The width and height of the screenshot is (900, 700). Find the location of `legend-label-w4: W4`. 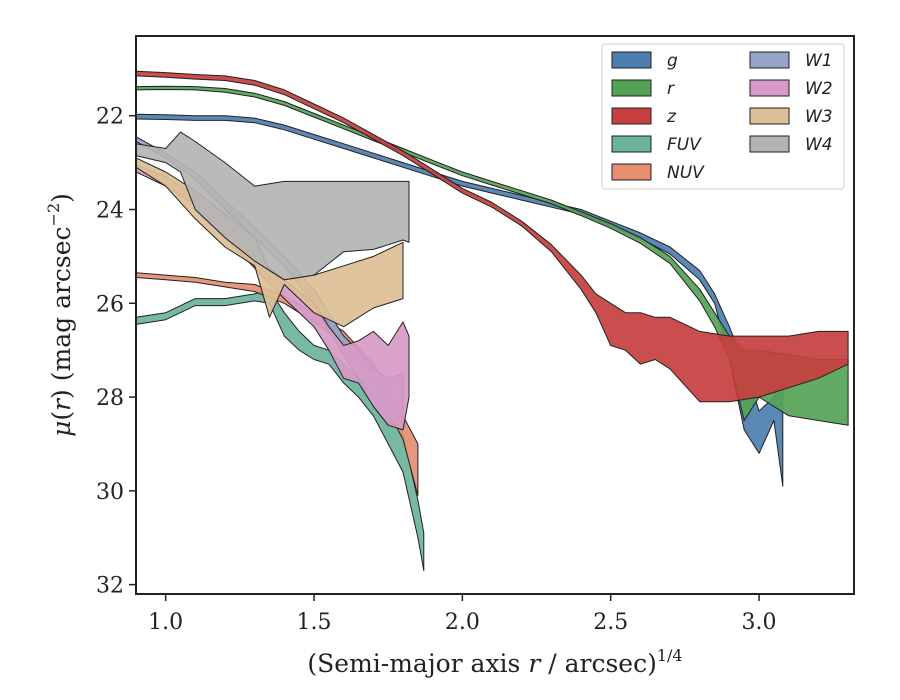

legend-label-w4: W4 is located at coordinates (819, 145).